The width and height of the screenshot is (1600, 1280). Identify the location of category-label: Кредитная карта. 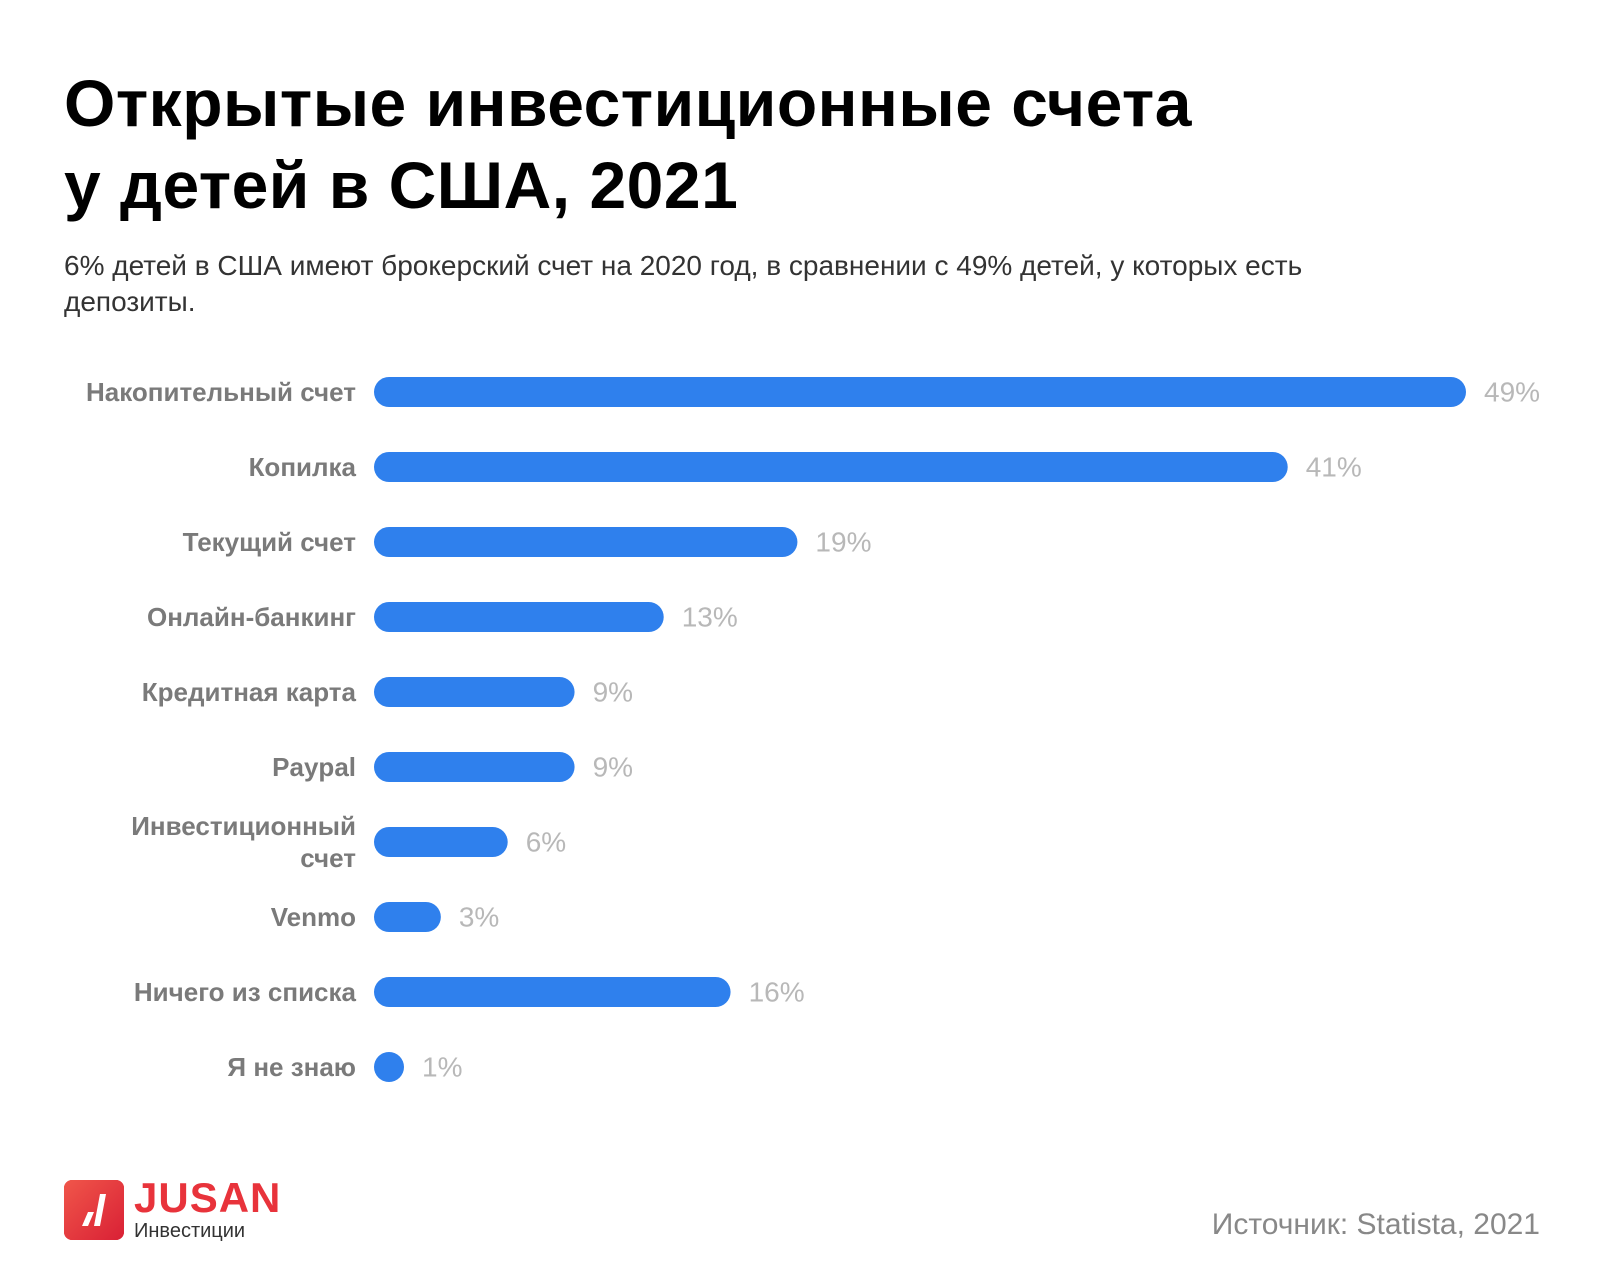
(249, 692).